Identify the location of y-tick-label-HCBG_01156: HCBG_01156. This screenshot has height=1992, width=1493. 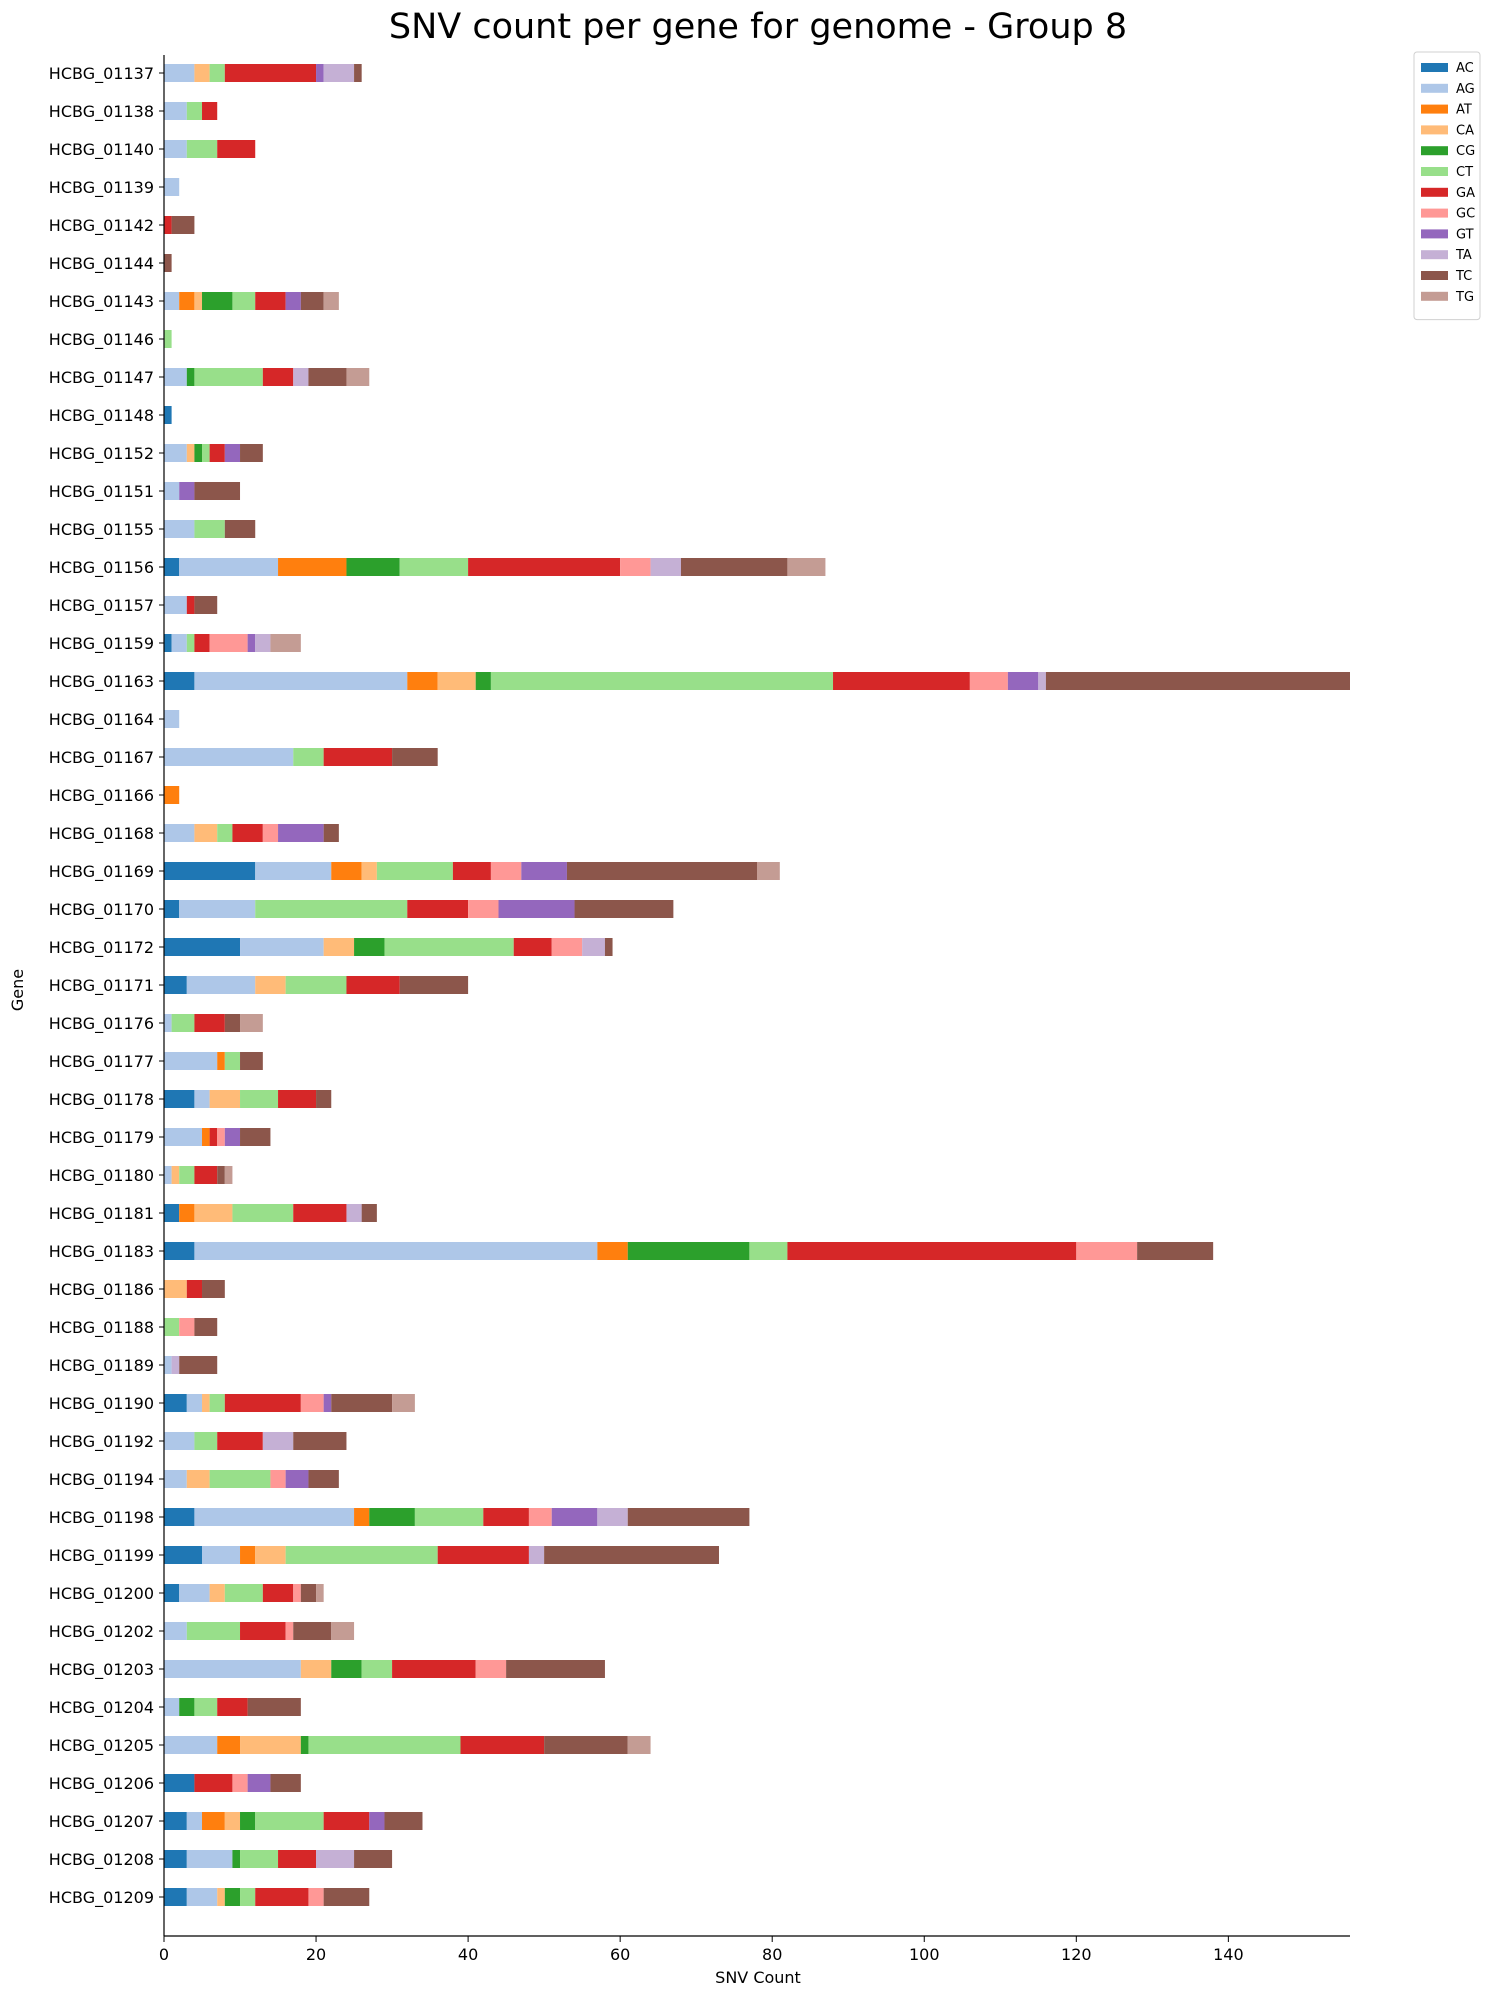
(101, 568).